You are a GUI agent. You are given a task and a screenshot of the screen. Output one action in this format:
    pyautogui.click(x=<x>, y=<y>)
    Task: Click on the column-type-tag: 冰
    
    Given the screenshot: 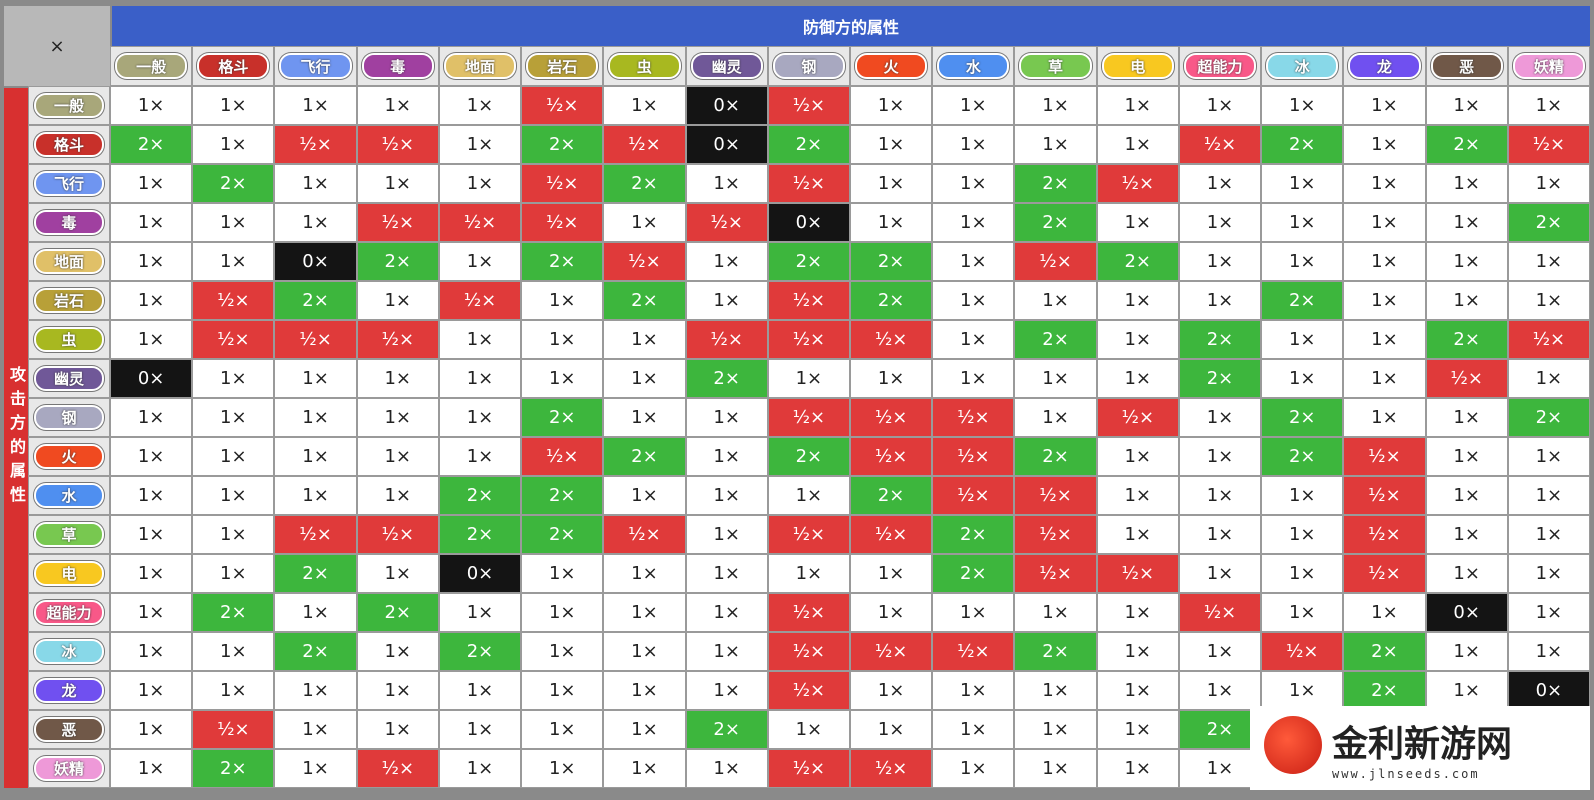 What is the action you would take?
    pyautogui.click(x=1302, y=66)
    